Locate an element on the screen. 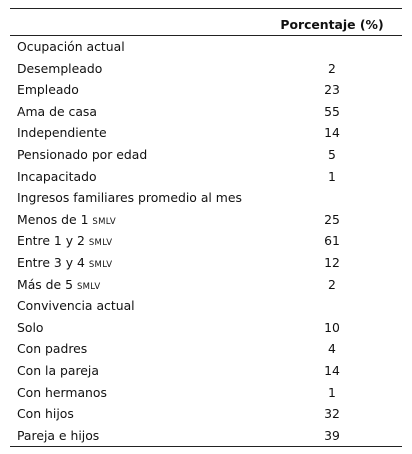 This screenshot has width=412, height=454. row-label-text: Con padres is located at coordinates (52, 349).